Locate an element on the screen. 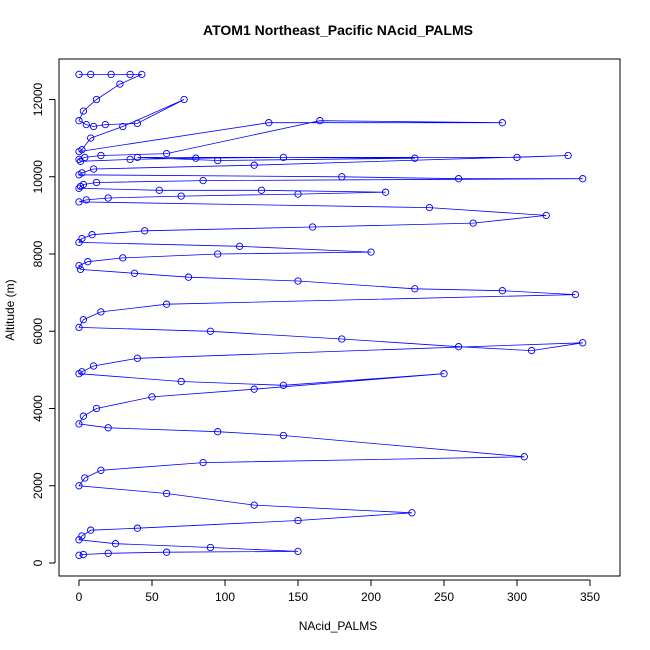  y-axis: 0 2000 4000 6000 8000 10000 12000 is located at coordinates (43, 324).